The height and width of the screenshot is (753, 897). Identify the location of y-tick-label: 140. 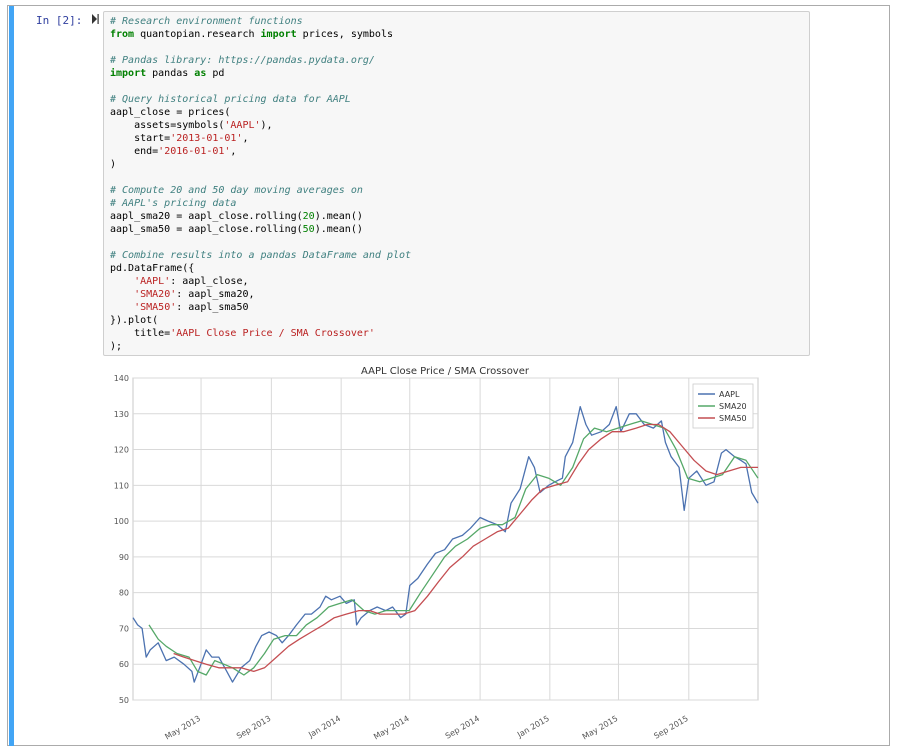
(121, 378).